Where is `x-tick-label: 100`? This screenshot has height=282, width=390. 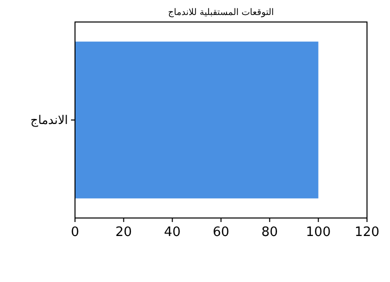 x-tick-label: 100 is located at coordinates (318, 232).